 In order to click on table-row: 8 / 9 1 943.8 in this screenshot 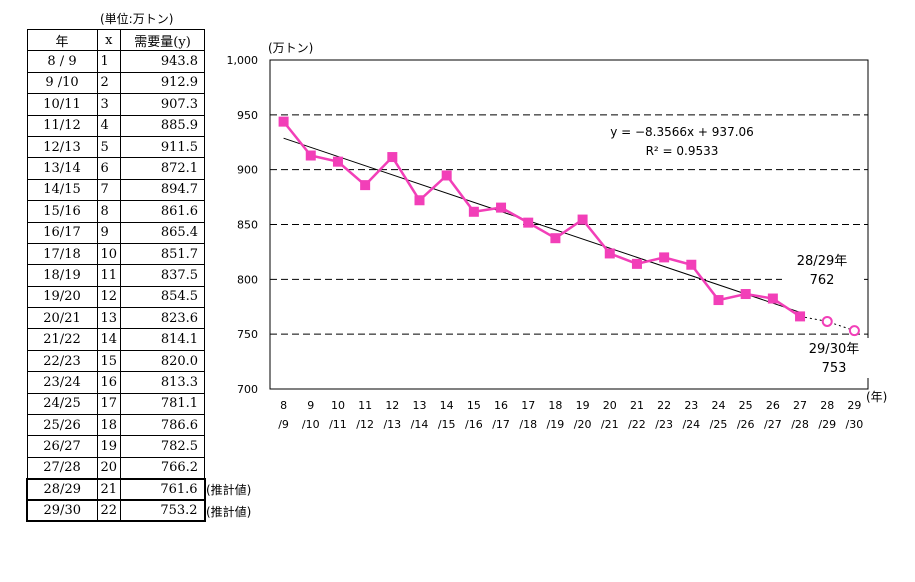, I will do `click(116, 61)`.